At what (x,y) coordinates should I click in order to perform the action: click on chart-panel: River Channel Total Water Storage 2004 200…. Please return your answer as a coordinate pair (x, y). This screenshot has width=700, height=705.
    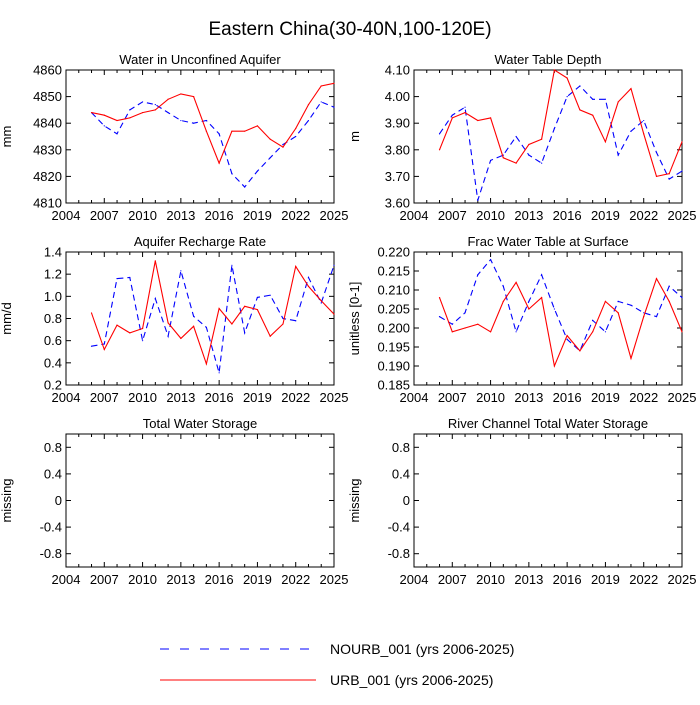
    Looking at the image, I should click on (521, 501).